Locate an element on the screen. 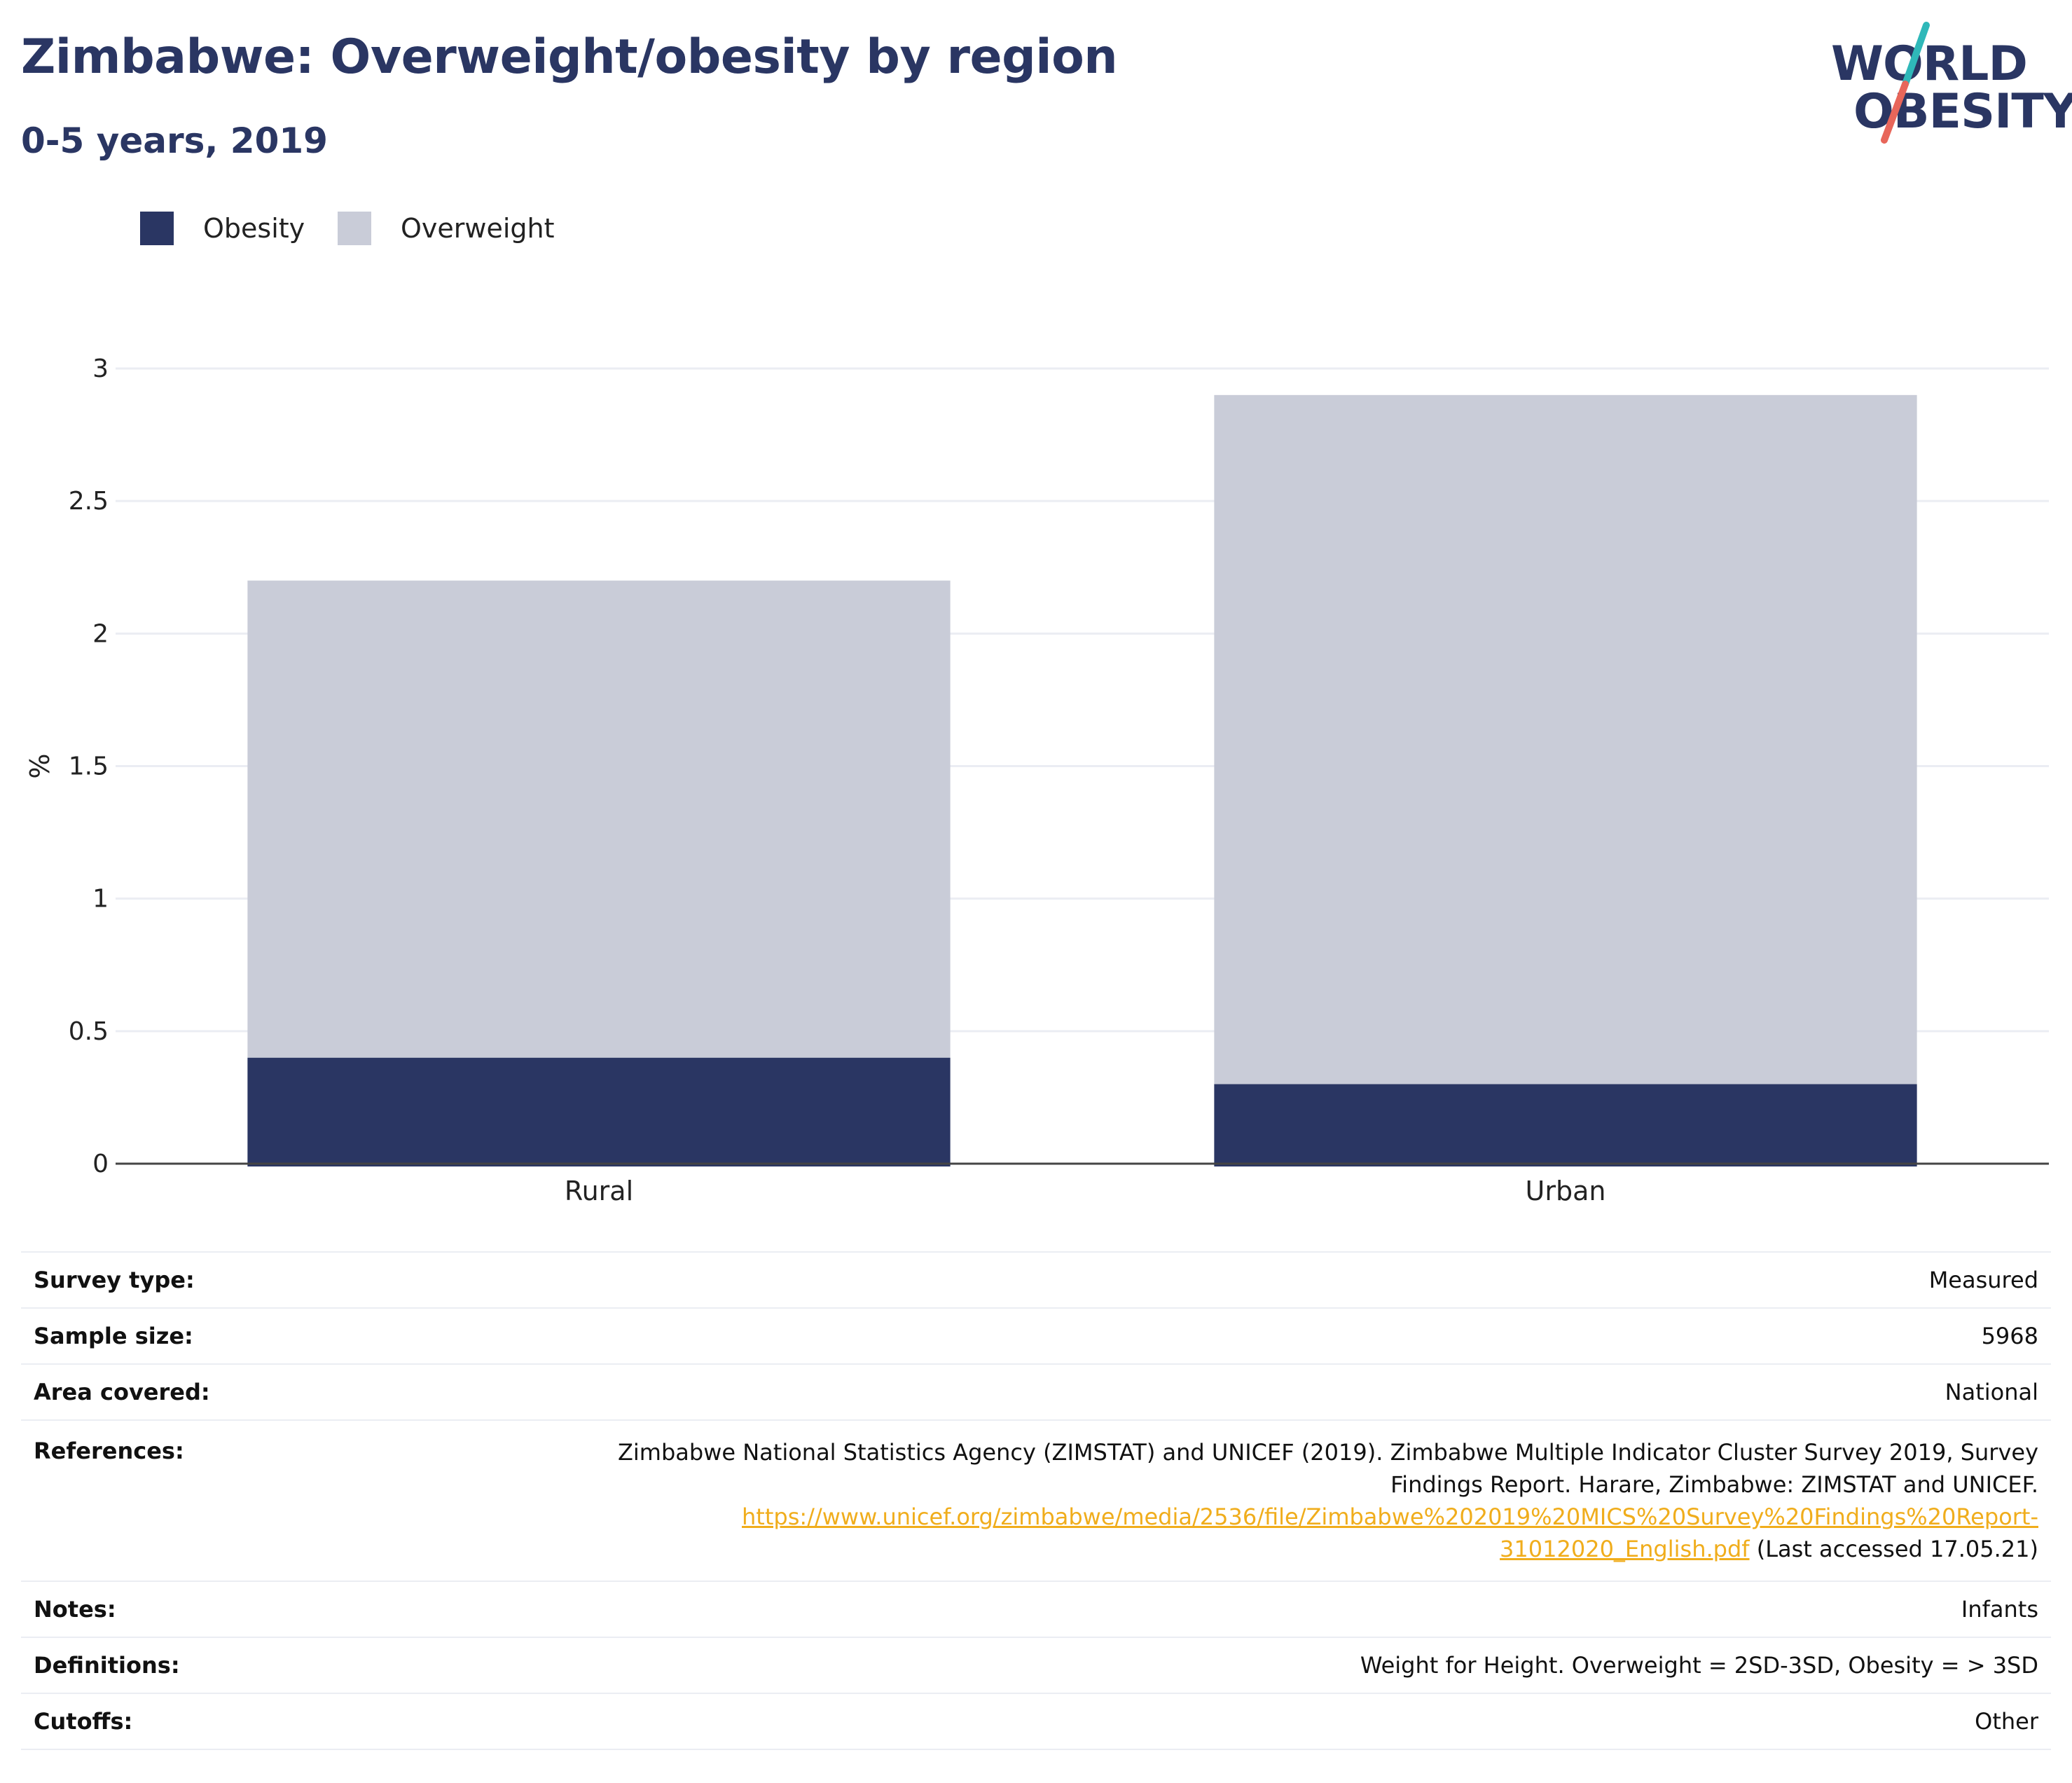 This screenshot has width=2072, height=1783. y-tick-label: 0 is located at coordinates (101, 1164).